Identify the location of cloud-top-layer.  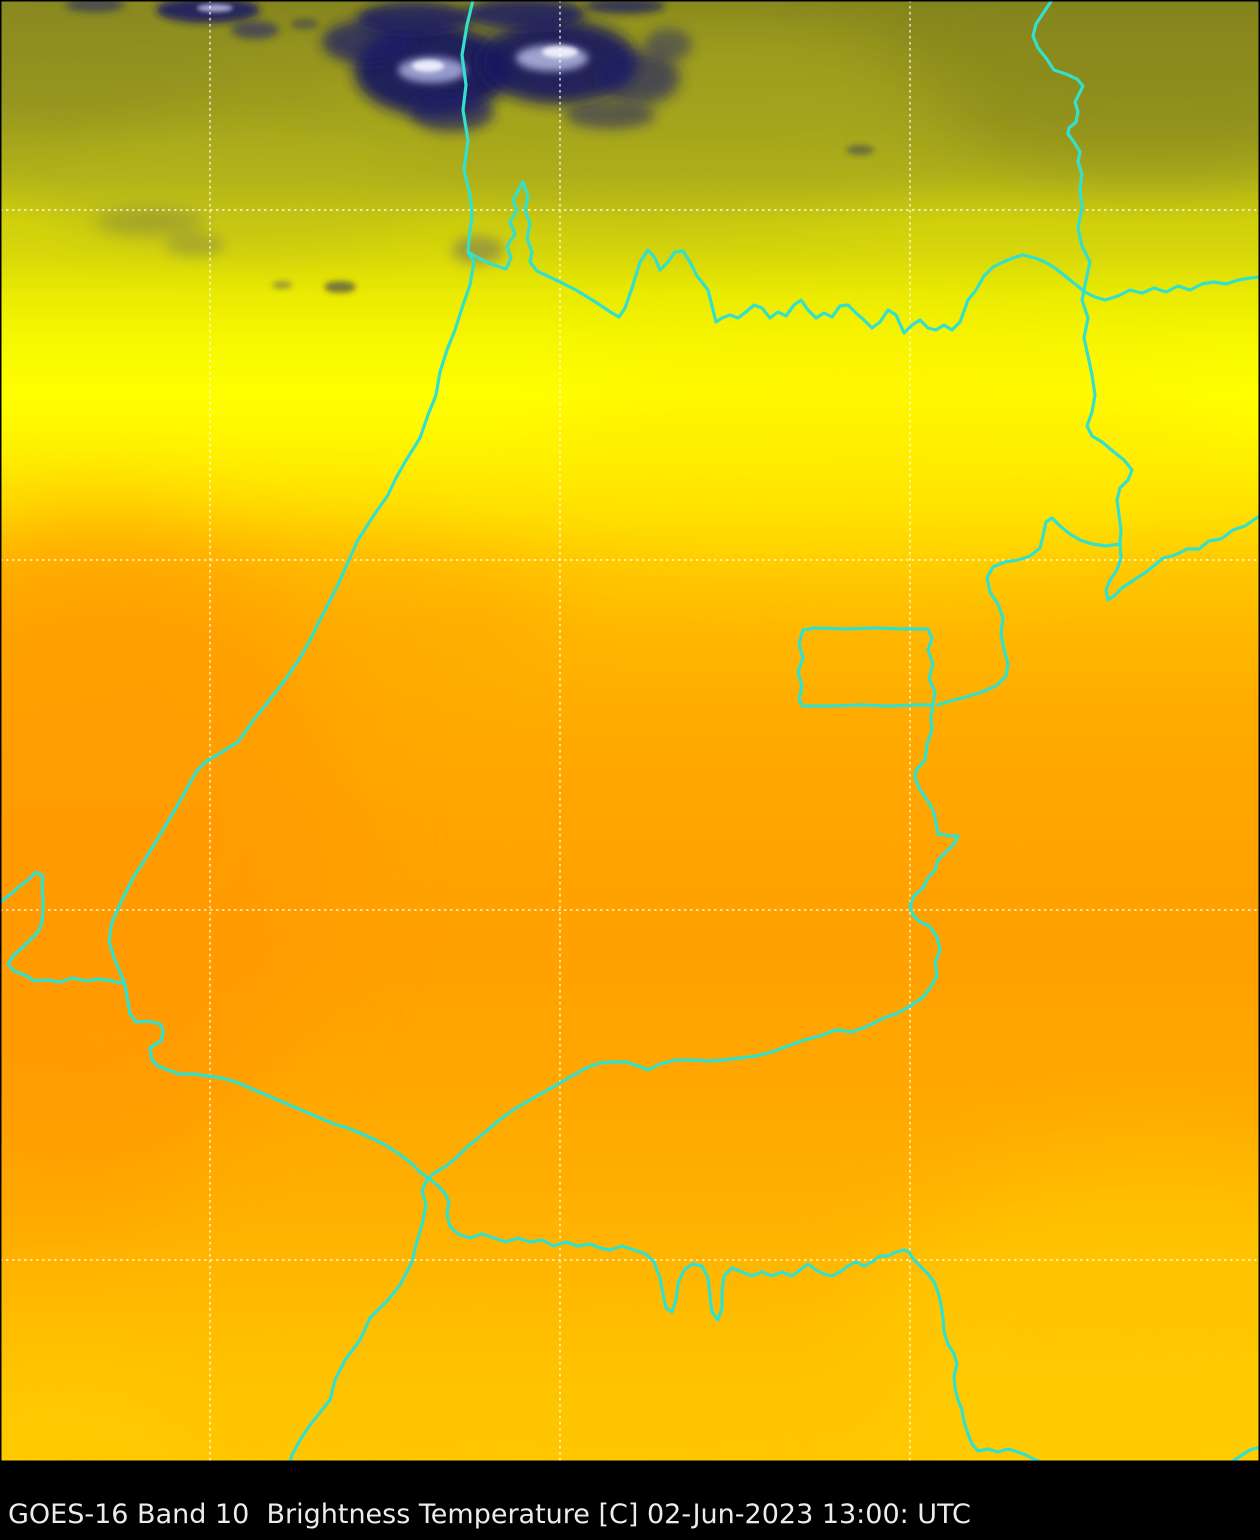
(469, 77).